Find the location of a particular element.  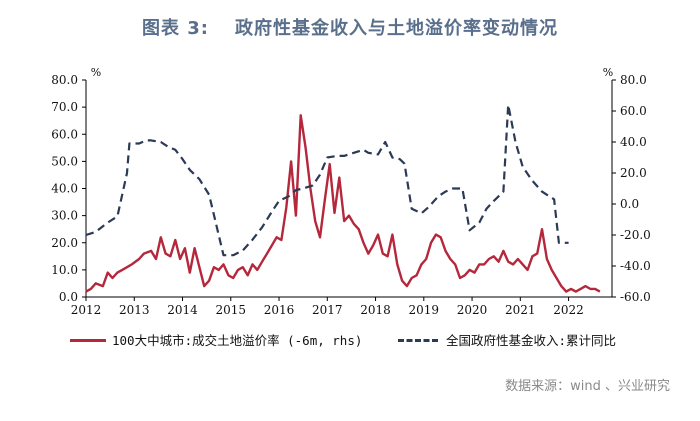

right-tick-label: -20.0 is located at coordinates (635, 235).